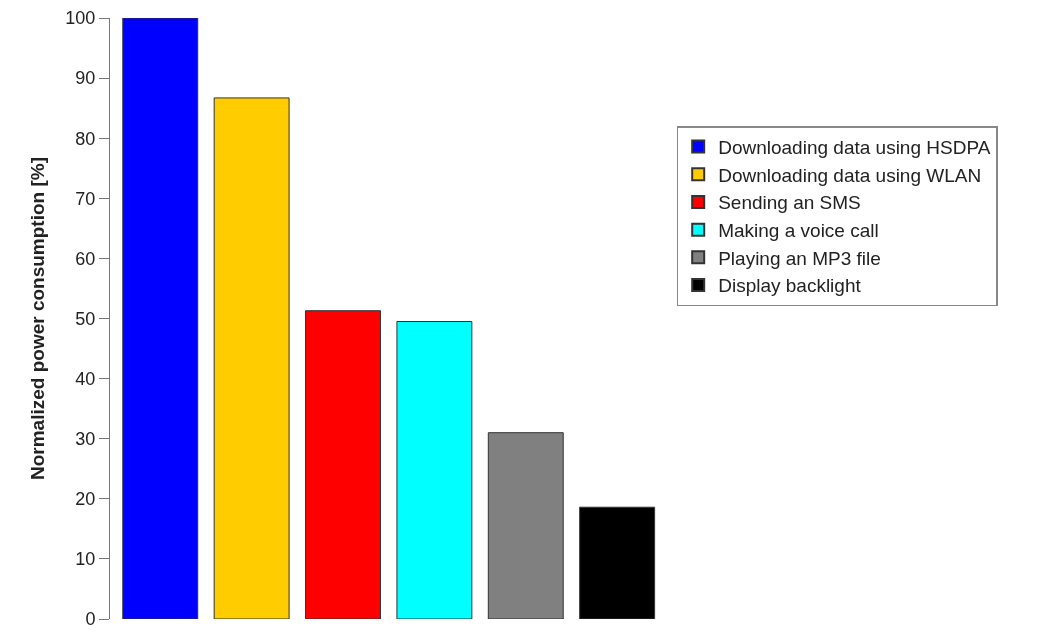  I want to click on legend-label: Downloading data using HSDPA, so click(854, 147).